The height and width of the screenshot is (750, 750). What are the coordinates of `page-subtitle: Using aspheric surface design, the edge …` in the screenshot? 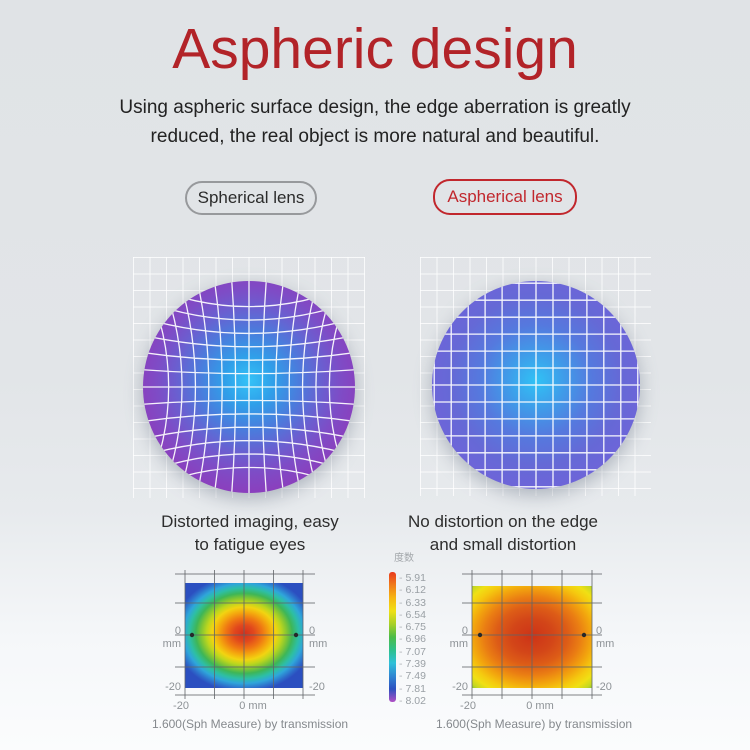 It's located at (375, 122).